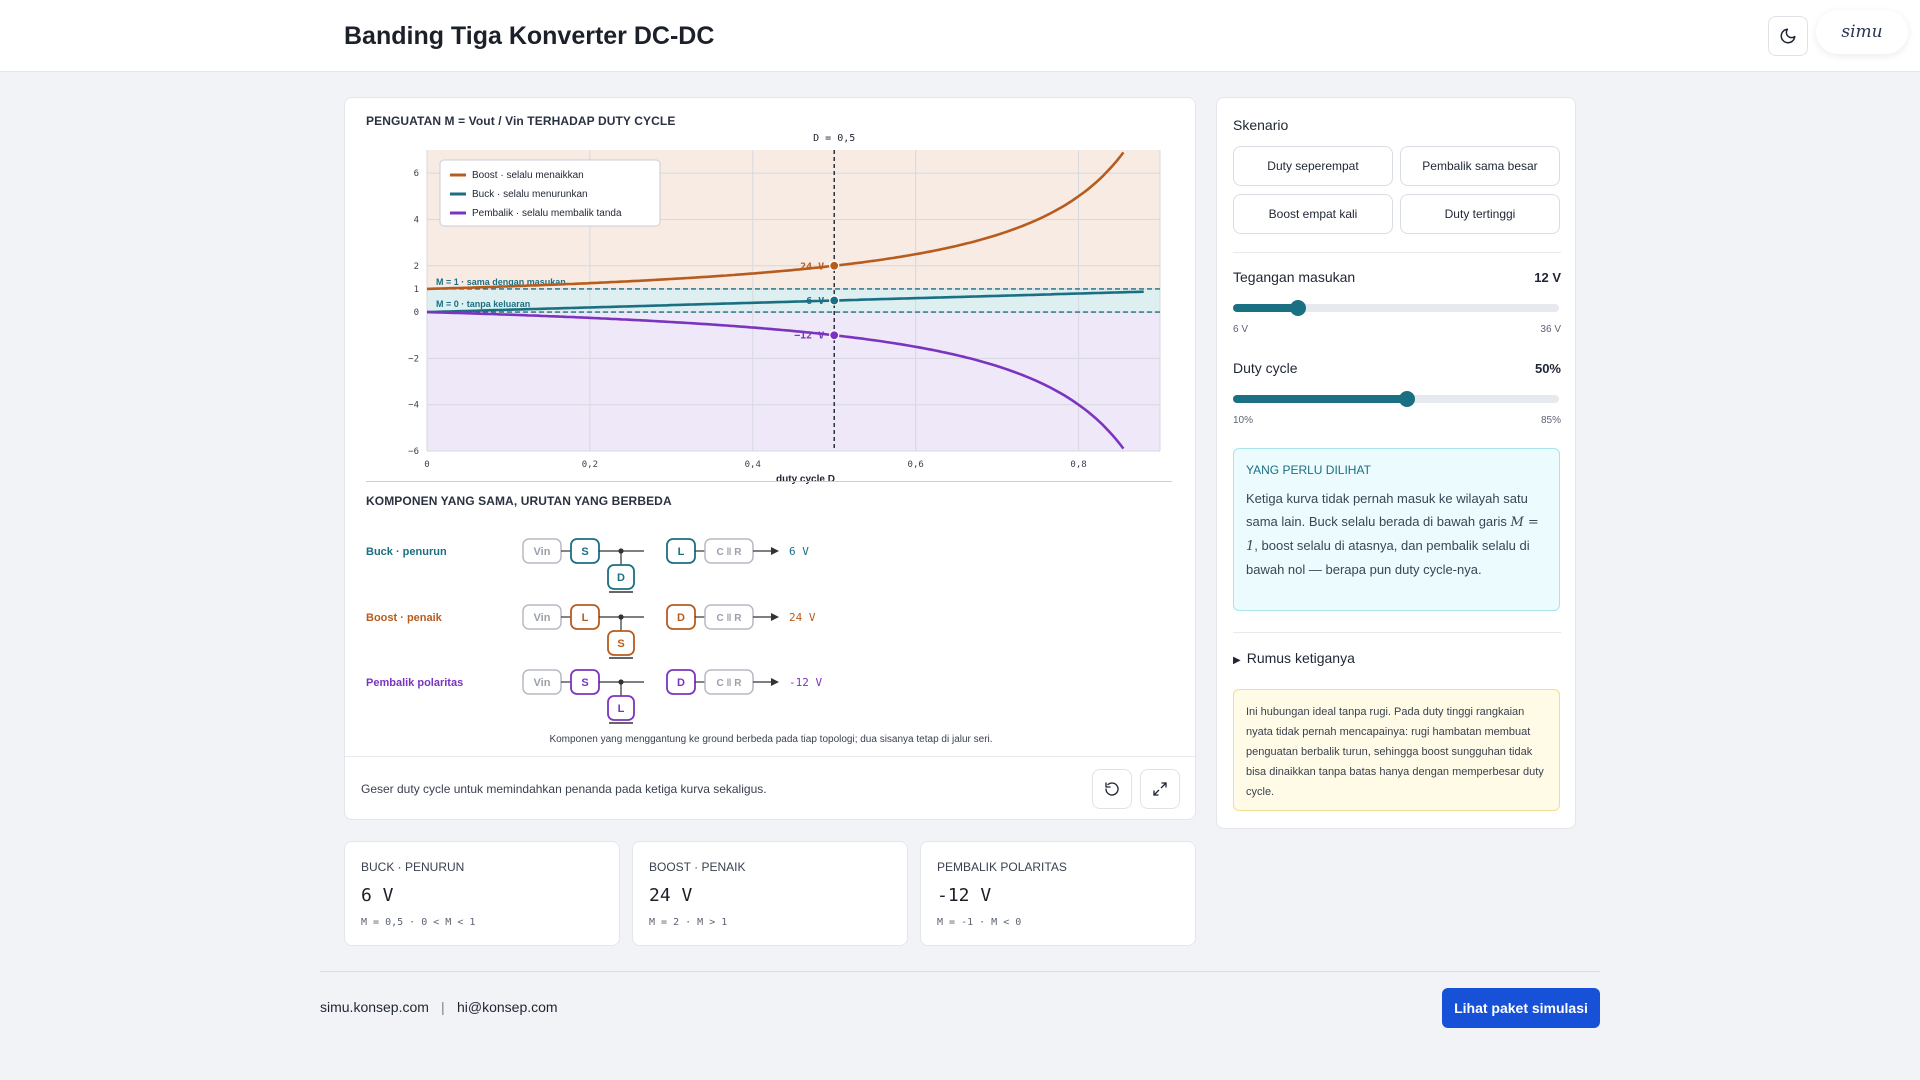 Image resolution: width=1920 pixels, height=1080 pixels. Describe the element at coordinates (785, 302) in the screenshot. I see `buck-curve` at that location.